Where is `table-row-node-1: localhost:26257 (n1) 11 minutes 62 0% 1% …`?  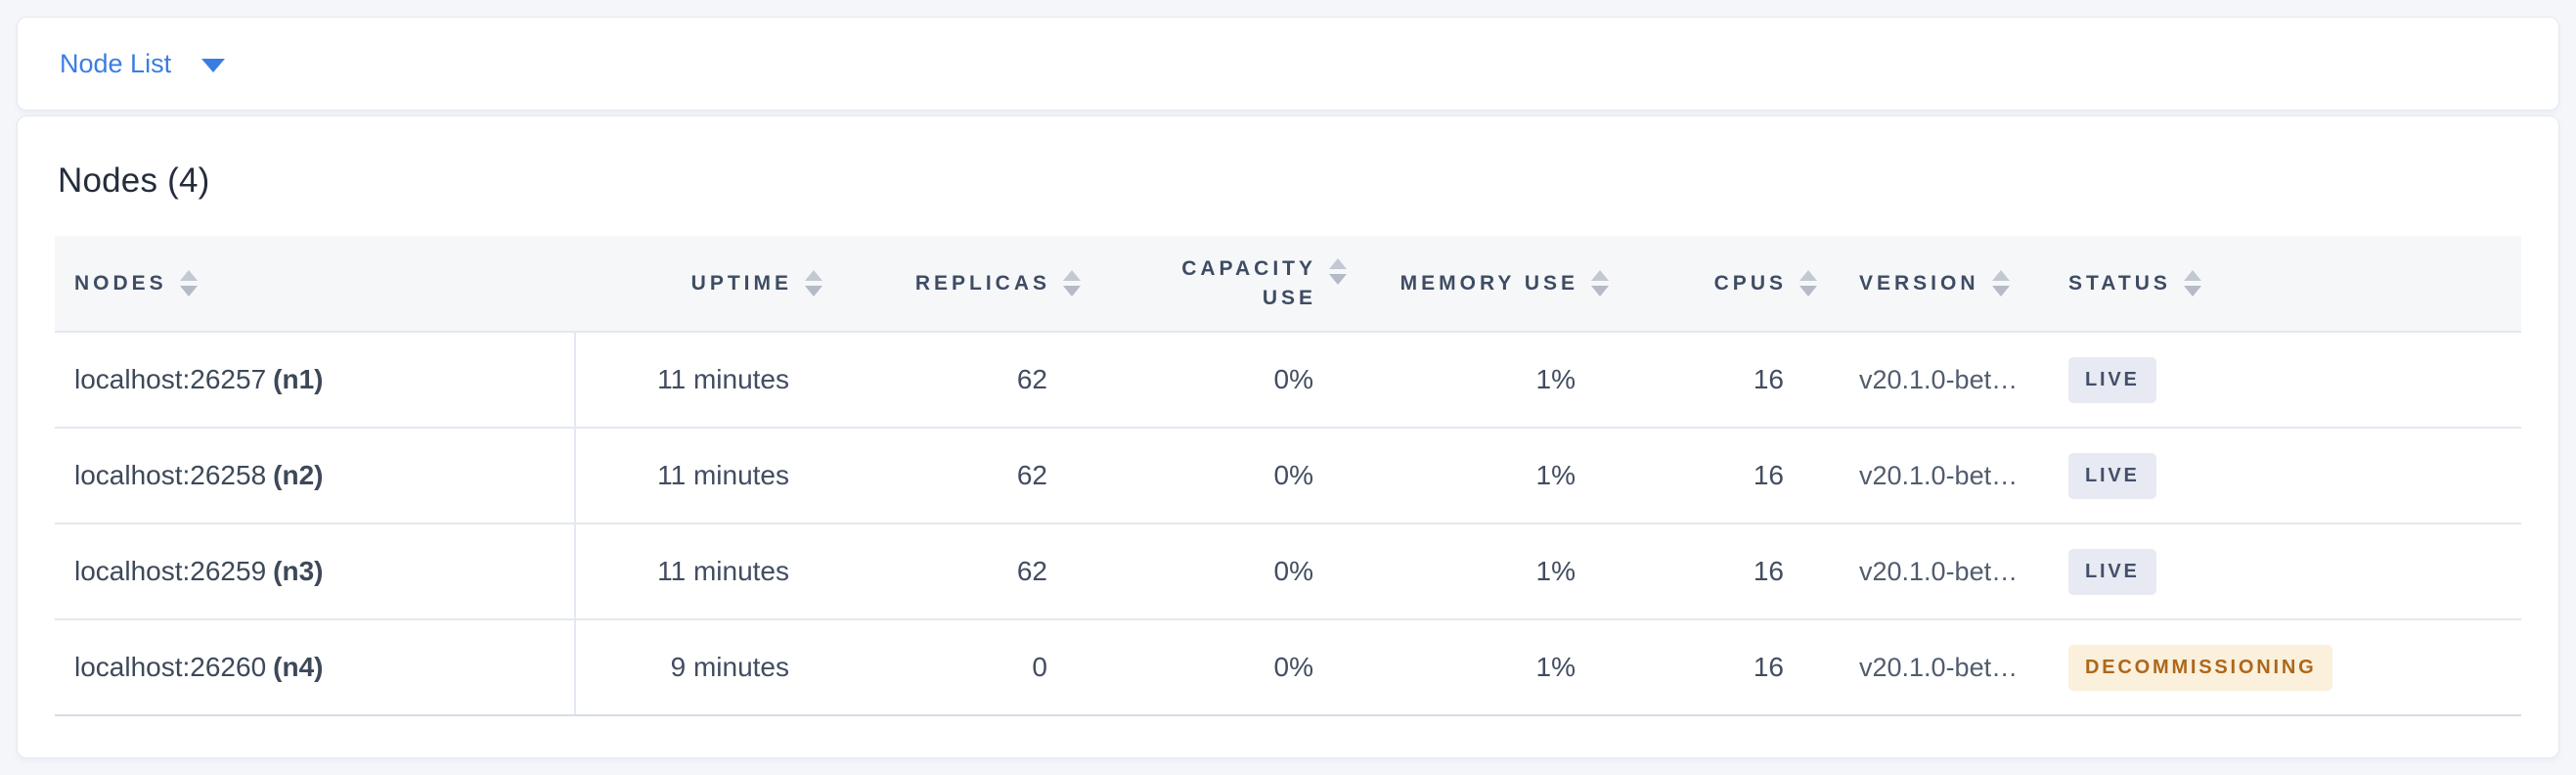 table-row-node-1: localhost:26257 (n1) 11 minutes 62 0% 1% … is located at coordinates (1288, 380).